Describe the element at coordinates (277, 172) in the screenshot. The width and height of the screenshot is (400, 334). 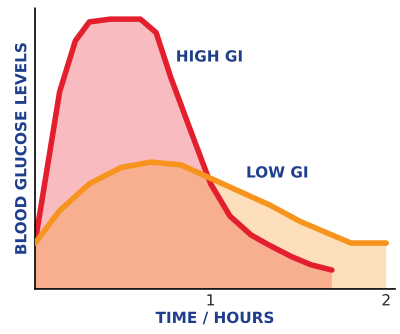
I see `series-label: LOW GI` at that location.